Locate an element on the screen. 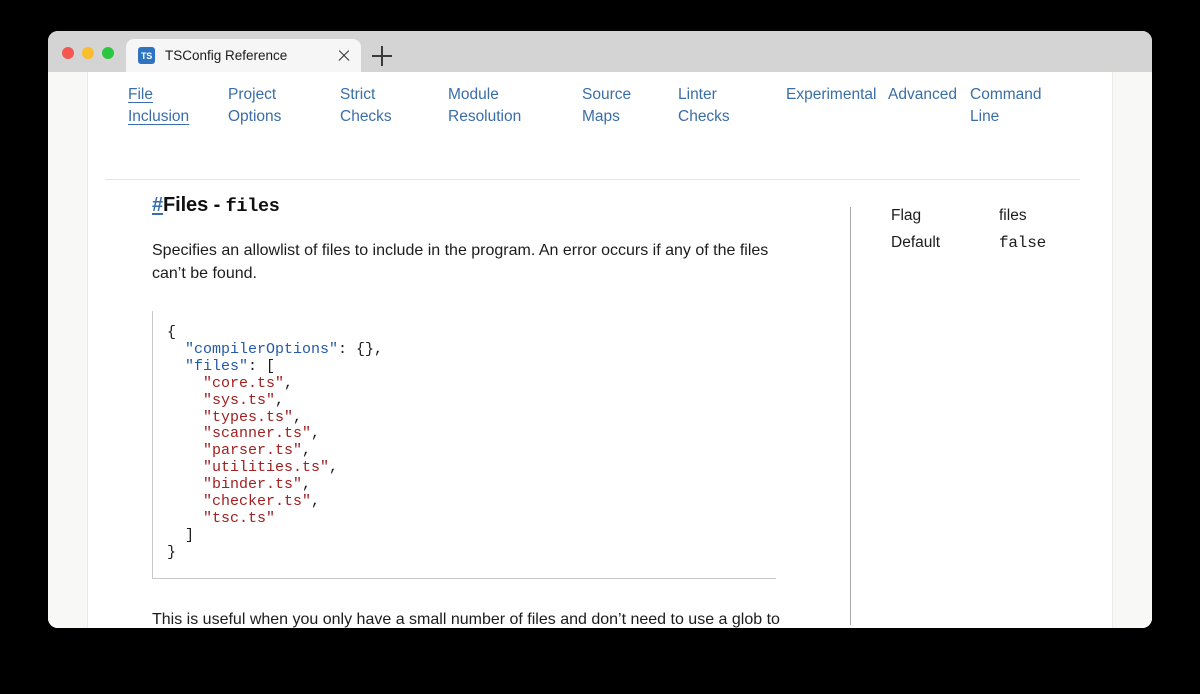  table-row: Default false is located at coordinates (1010, 243).